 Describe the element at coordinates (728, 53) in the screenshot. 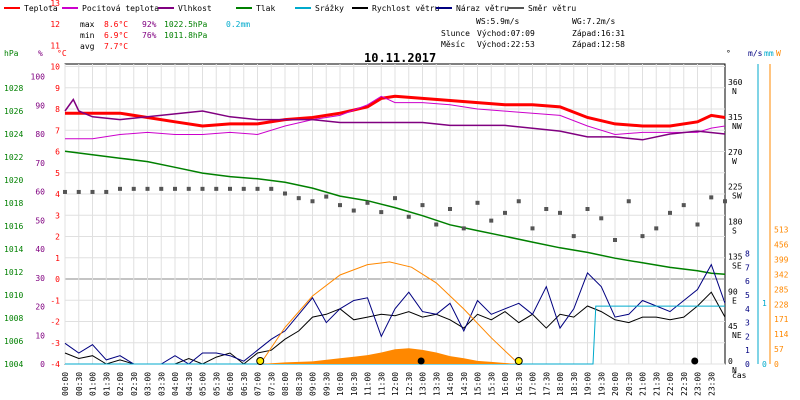

I see `dir-axis-unit: °` at that location.